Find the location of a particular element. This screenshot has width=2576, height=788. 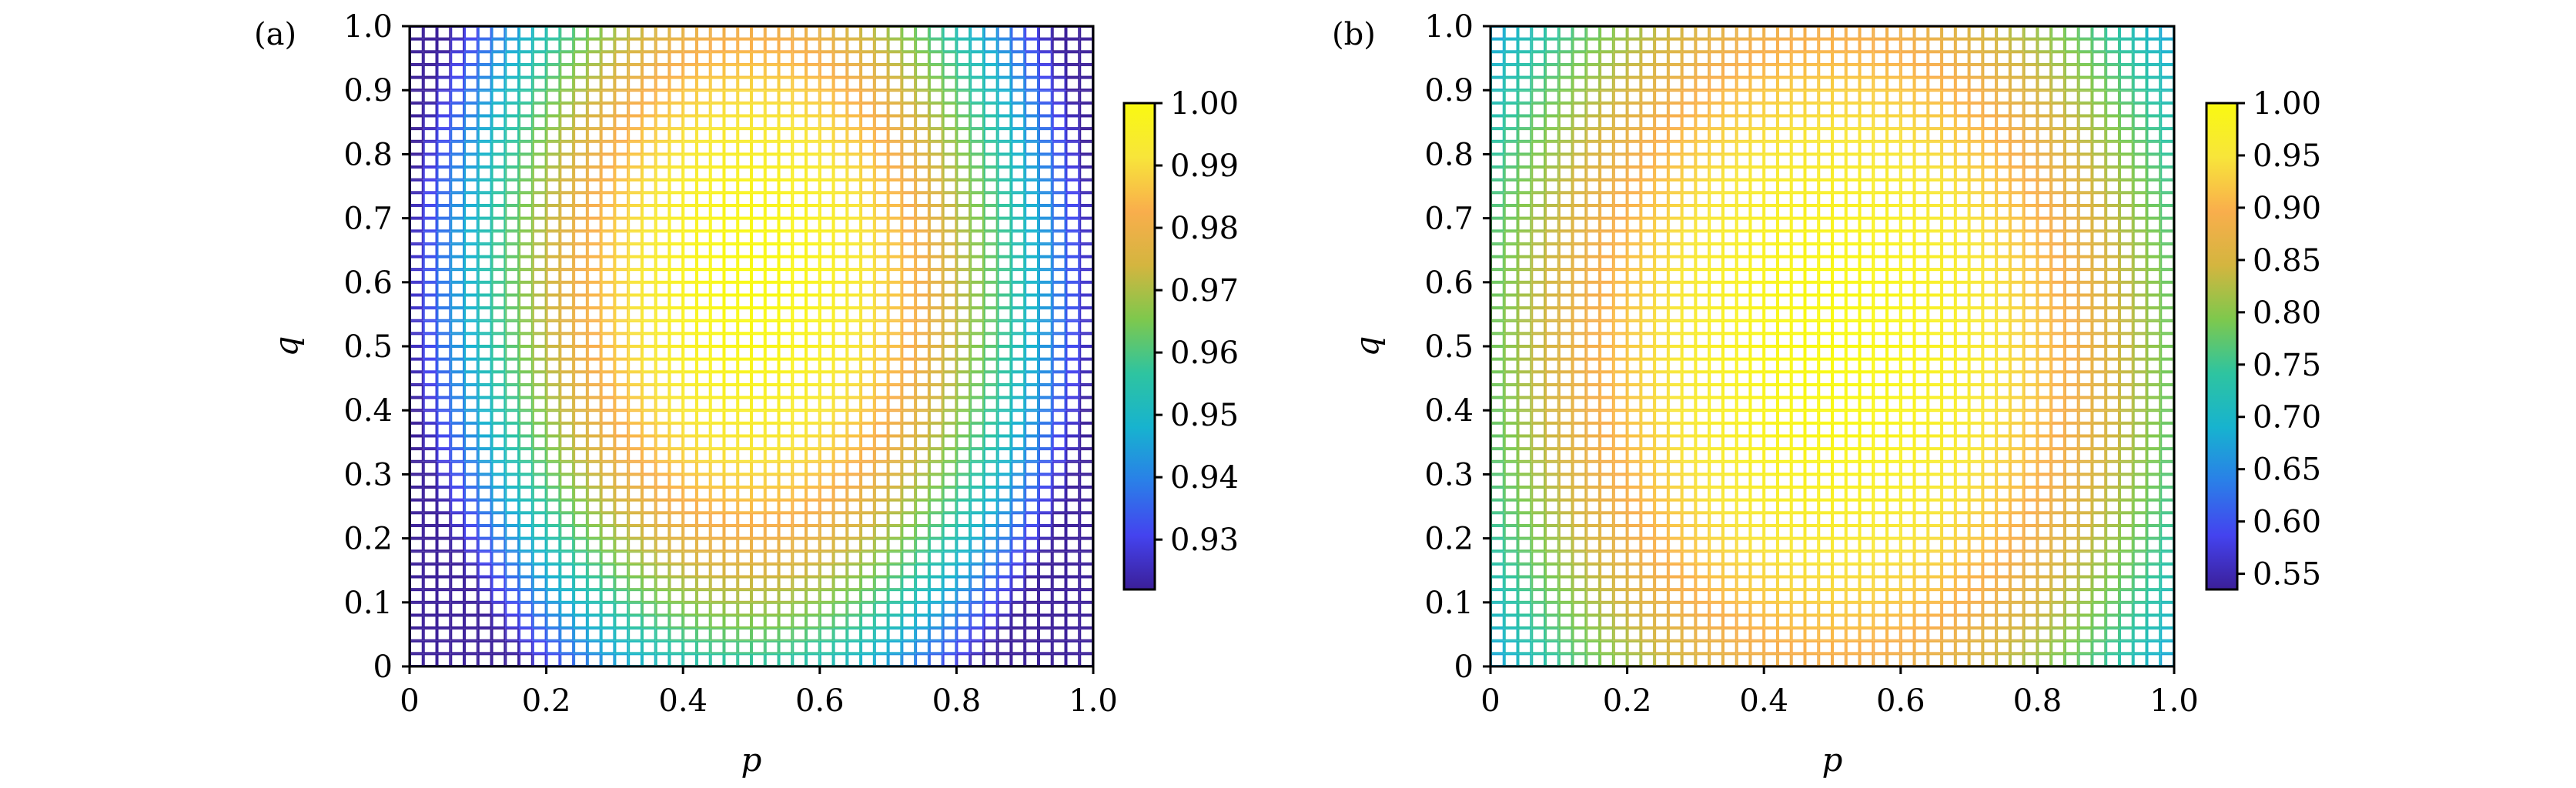

colorbar-tick-label: 0.95 is located at coordinates (1204, 415).